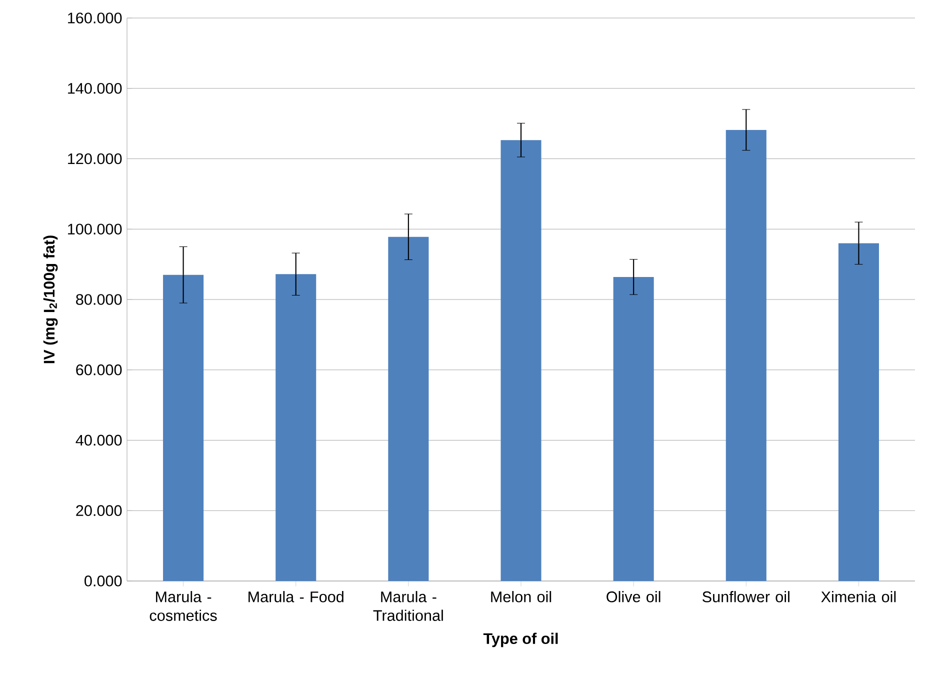 This screenshot has width=935, height=678. Describe the element at coordinates (95, 158) in the screenshot. I see `y-tick-label: 120.000` at that location.